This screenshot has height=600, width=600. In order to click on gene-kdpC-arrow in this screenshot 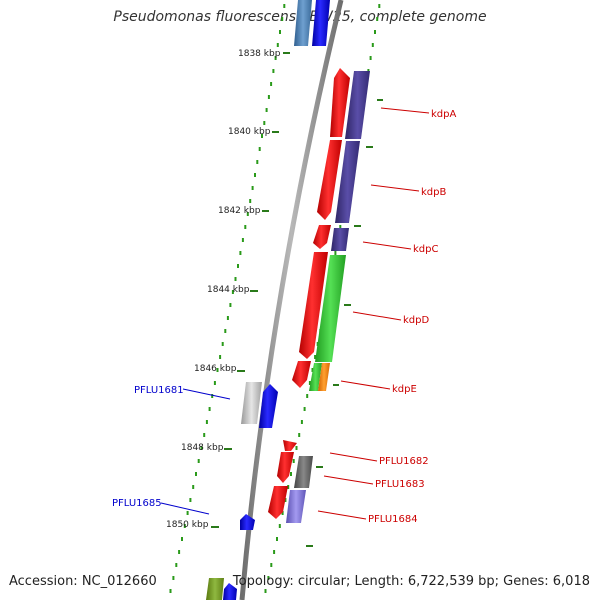, I will do `click(322, 237)`.